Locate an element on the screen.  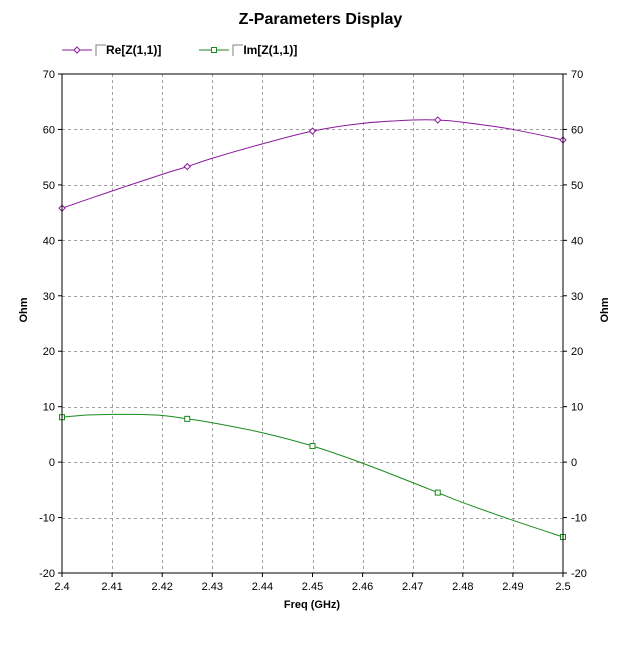
legend-swatch-im-icon is located at coordinates (221, 50).